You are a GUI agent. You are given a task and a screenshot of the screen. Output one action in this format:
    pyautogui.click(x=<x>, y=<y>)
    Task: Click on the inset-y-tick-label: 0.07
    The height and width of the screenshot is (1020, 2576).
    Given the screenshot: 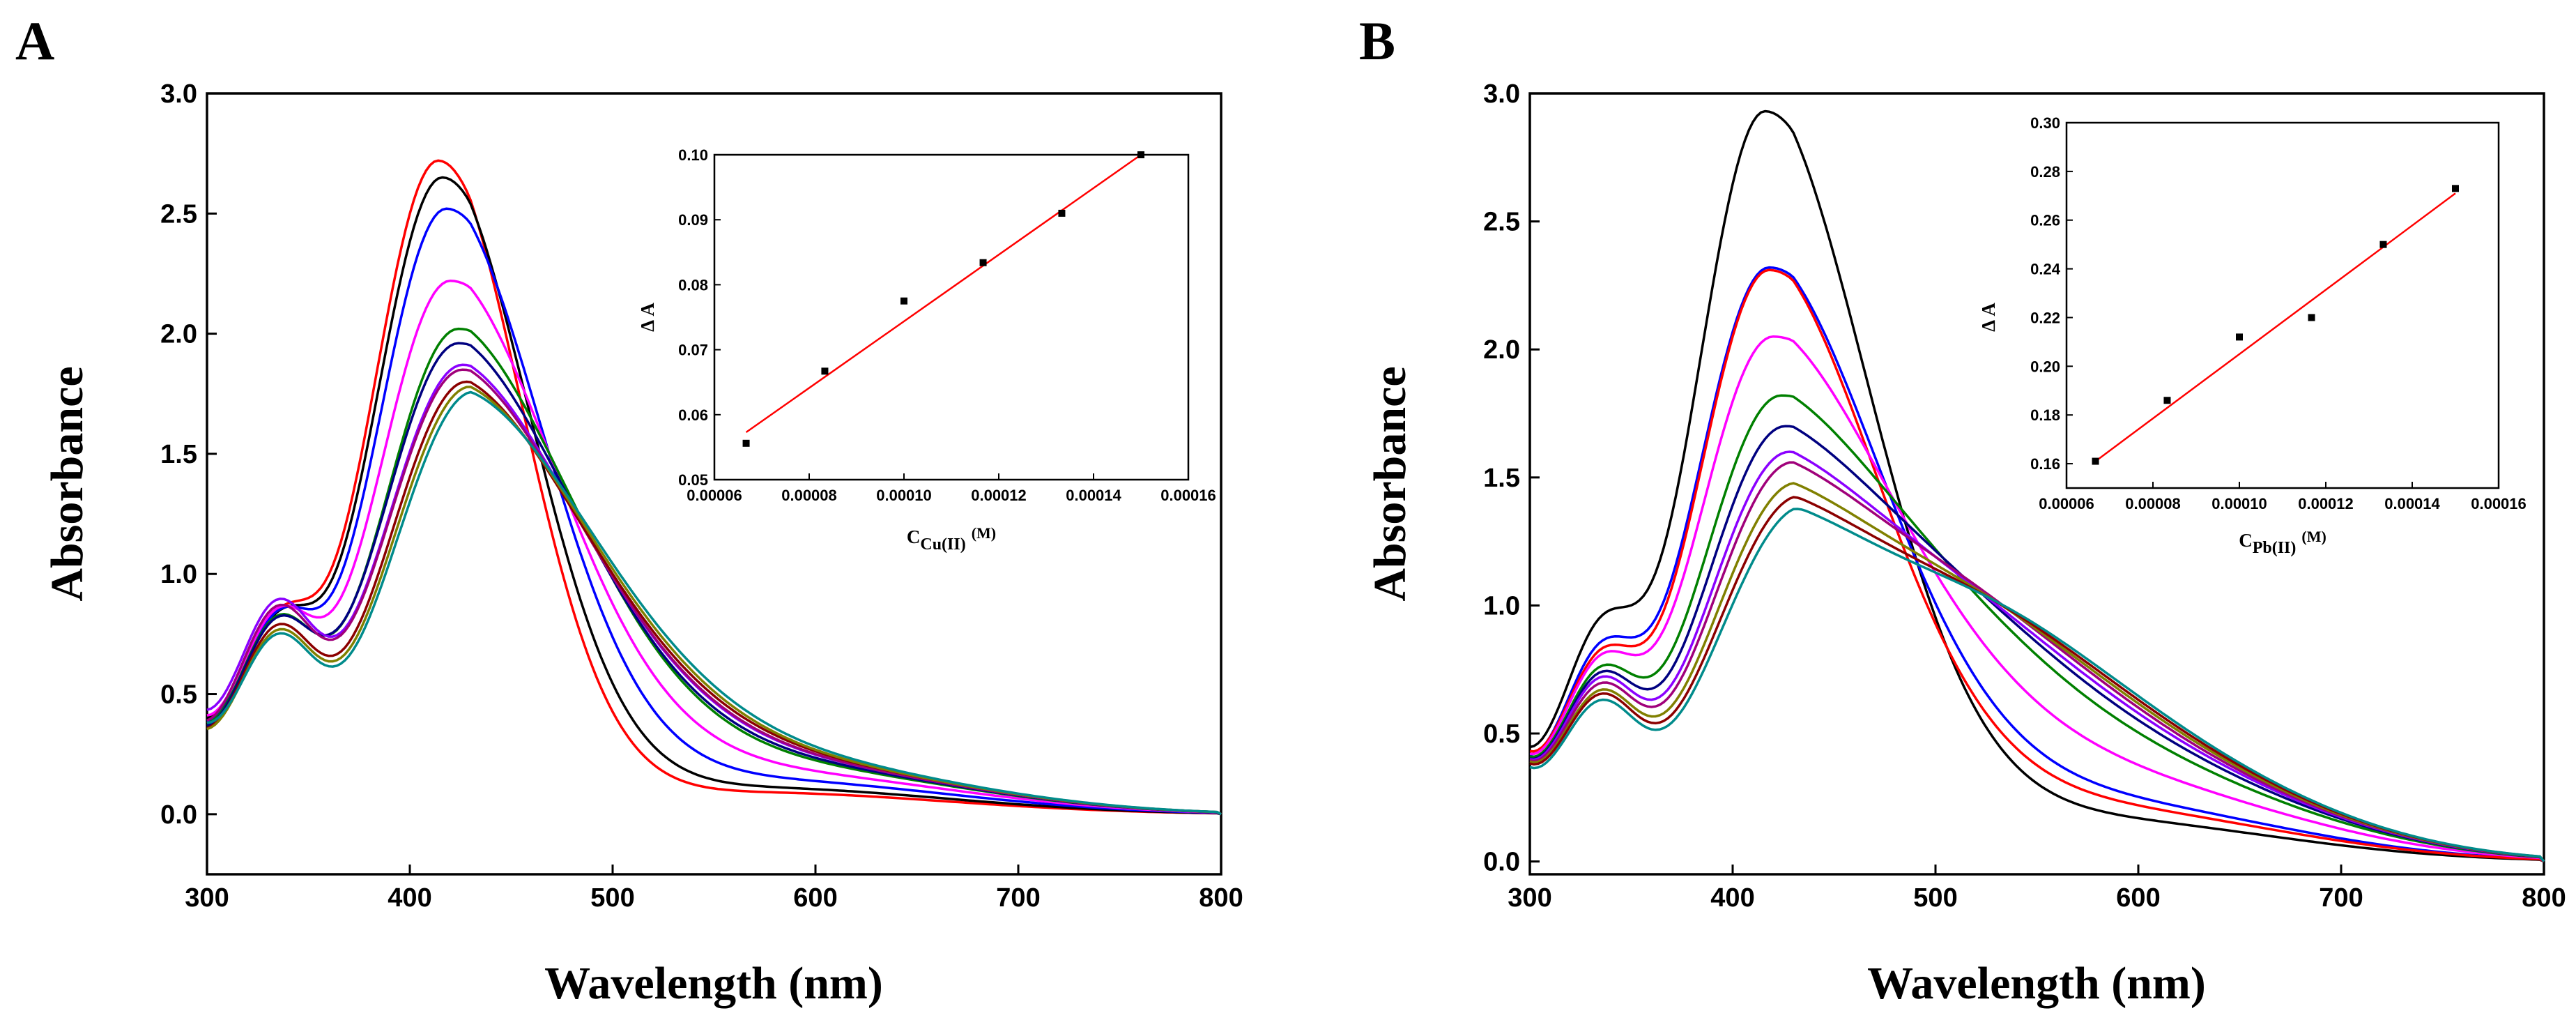 What is the action you would take?
    pyautogui.click(x=693, y=350)
    